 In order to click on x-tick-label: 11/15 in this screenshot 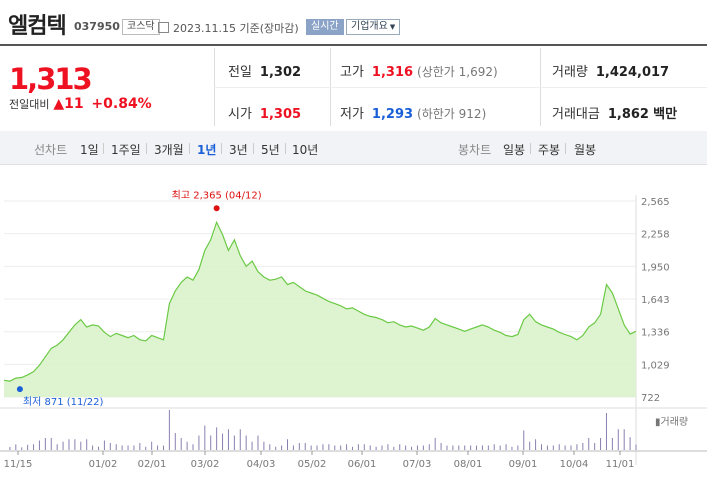, I will do `click(18, 464)`.